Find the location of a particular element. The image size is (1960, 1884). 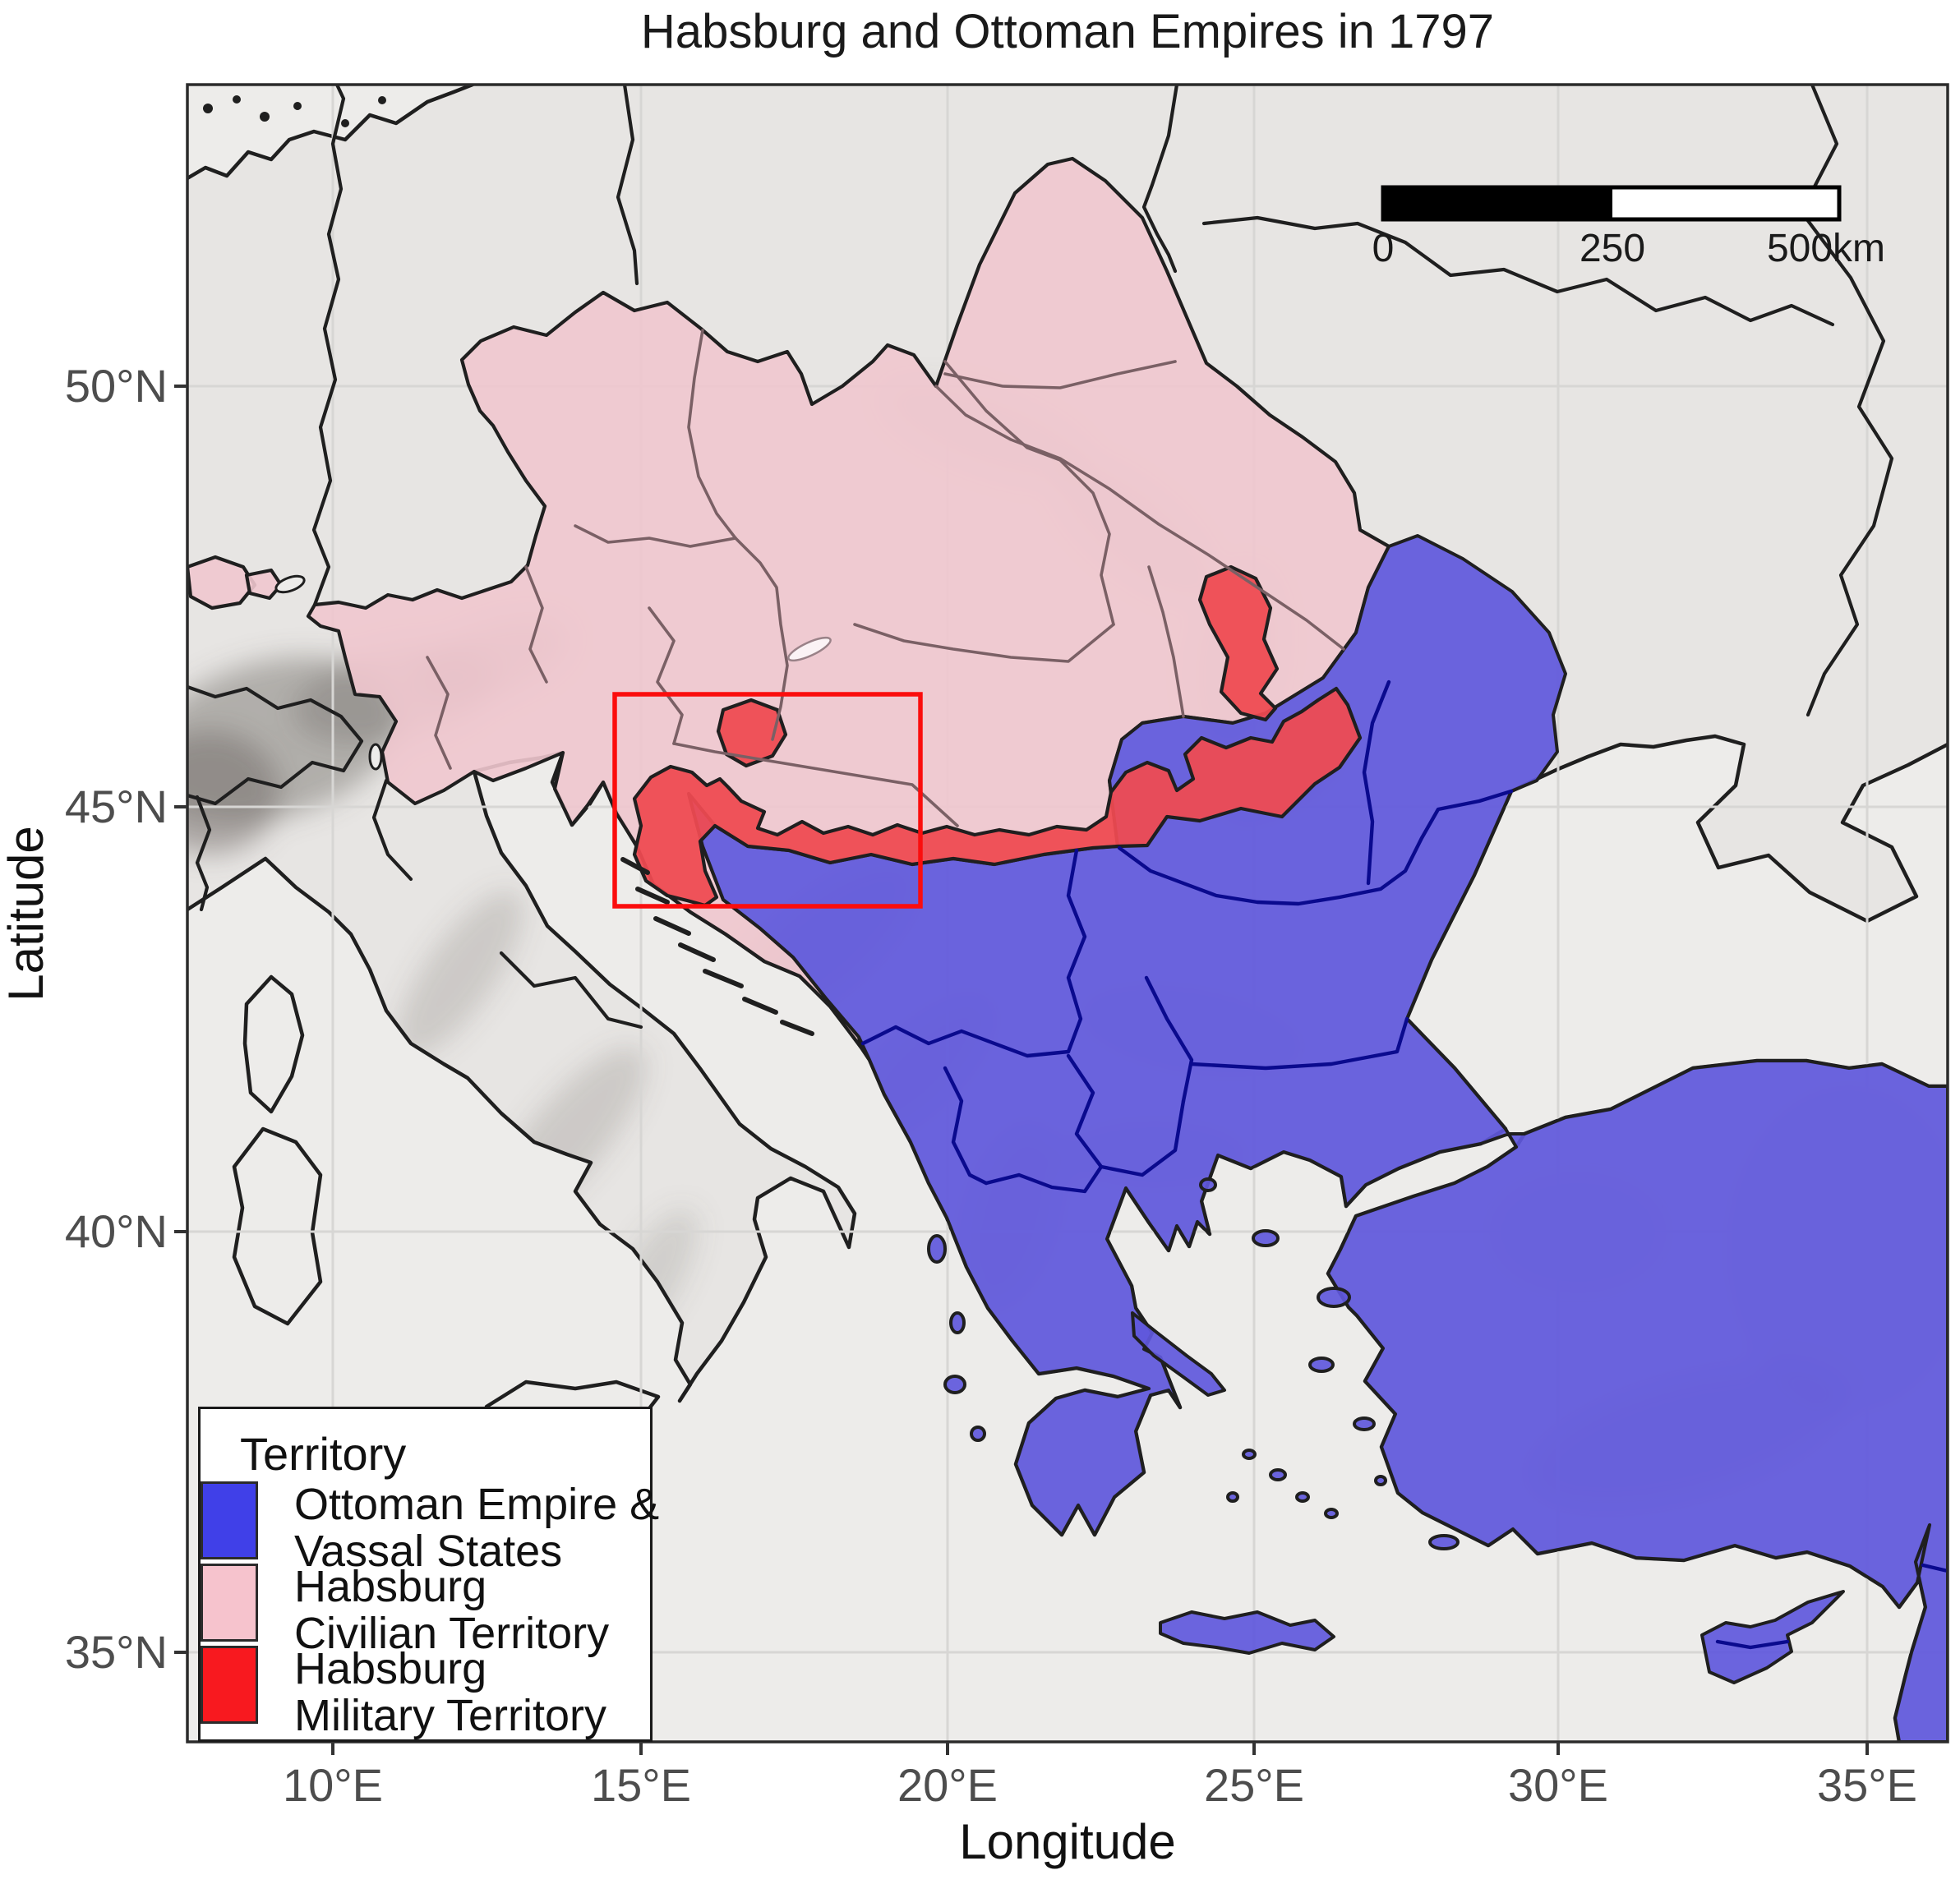

legend-label-line: Civilian Territory is located at coordinates (452, 1633).